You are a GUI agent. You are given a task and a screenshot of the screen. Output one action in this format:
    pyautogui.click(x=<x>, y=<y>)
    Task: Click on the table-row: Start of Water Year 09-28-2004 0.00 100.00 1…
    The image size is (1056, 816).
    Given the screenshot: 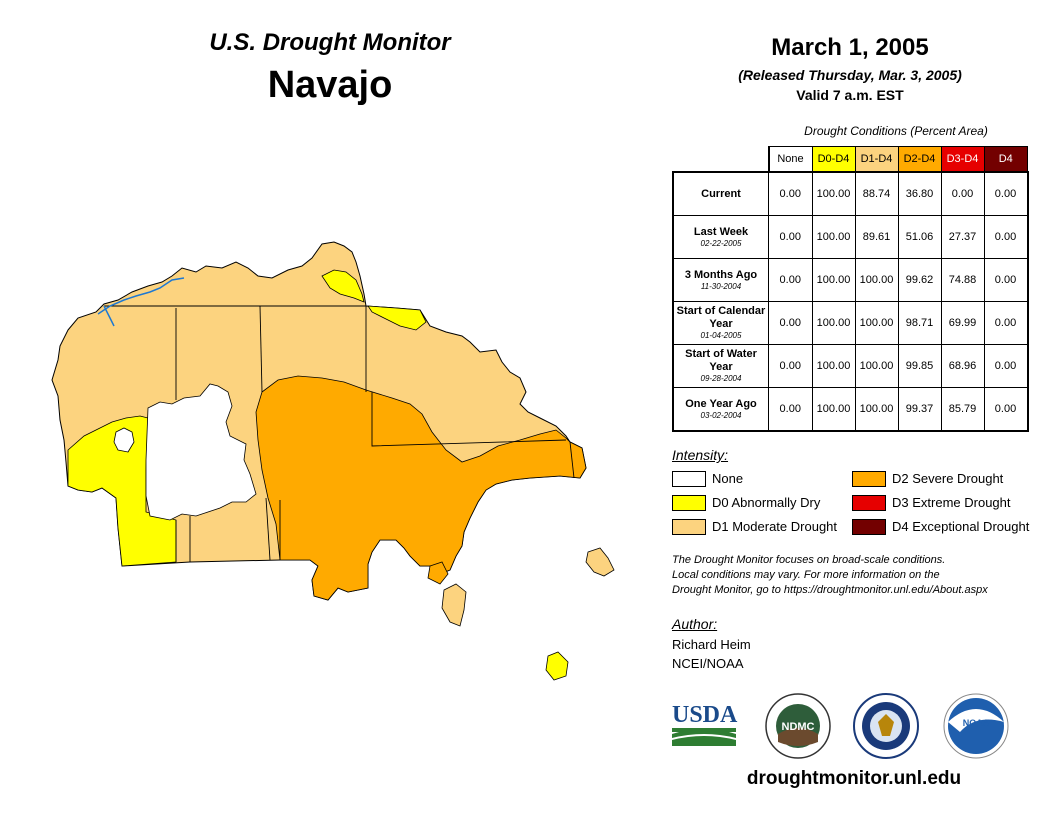 What is the action you would take?
    pyautogui.click(x=850, y=366)
    